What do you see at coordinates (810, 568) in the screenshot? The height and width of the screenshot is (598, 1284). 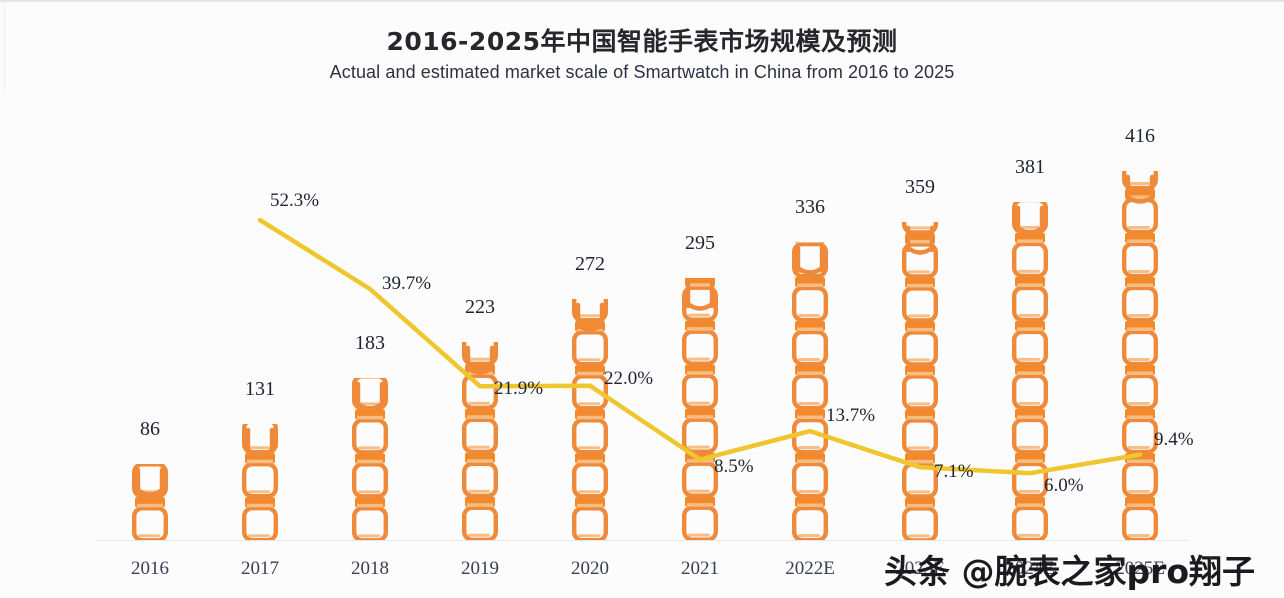 I see `x-axis-label-2022E: 2022E` at bounding box center [810, 568].